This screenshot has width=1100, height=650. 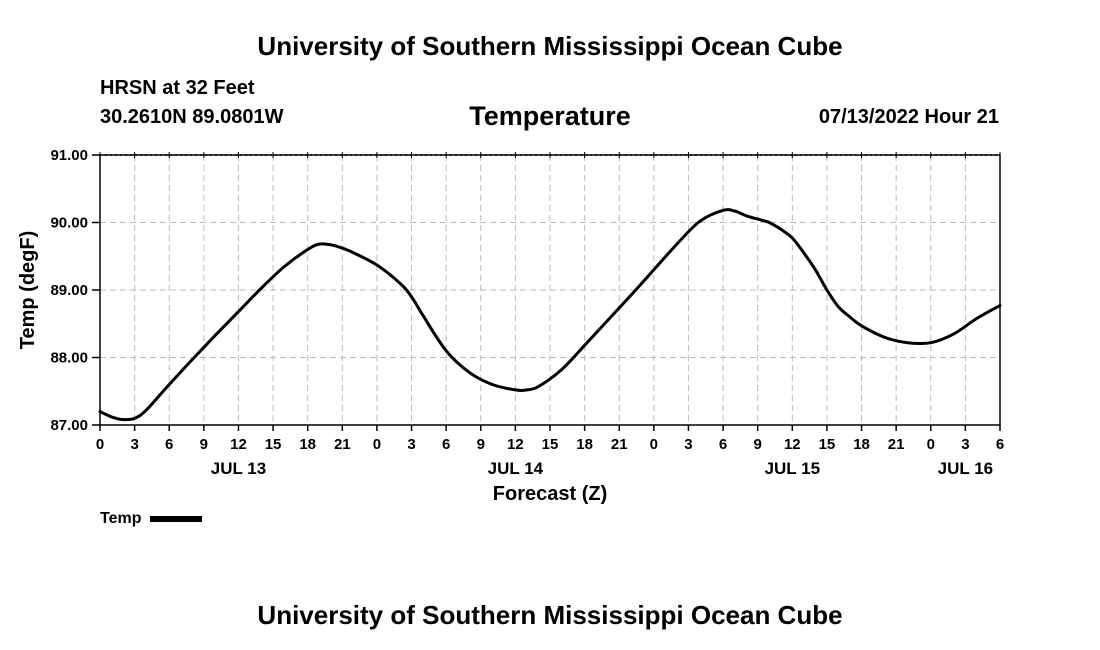 I want to click on legend-swatch, so click(x=176, y=519).